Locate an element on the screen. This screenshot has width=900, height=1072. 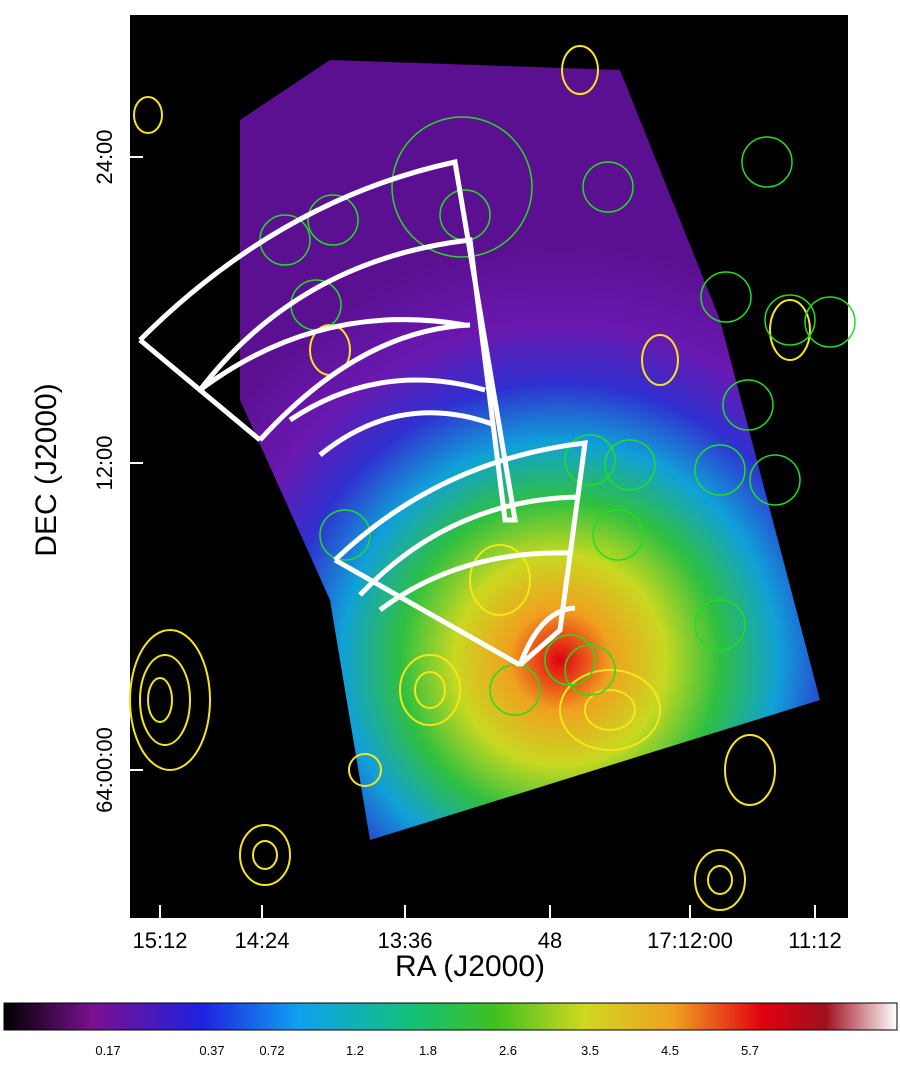
colorbar-ticks: 0.17 0.37 0.72 1.2 1.8 2.6 3.5 4.5 5.7 is located at coordinates (427, 1050).